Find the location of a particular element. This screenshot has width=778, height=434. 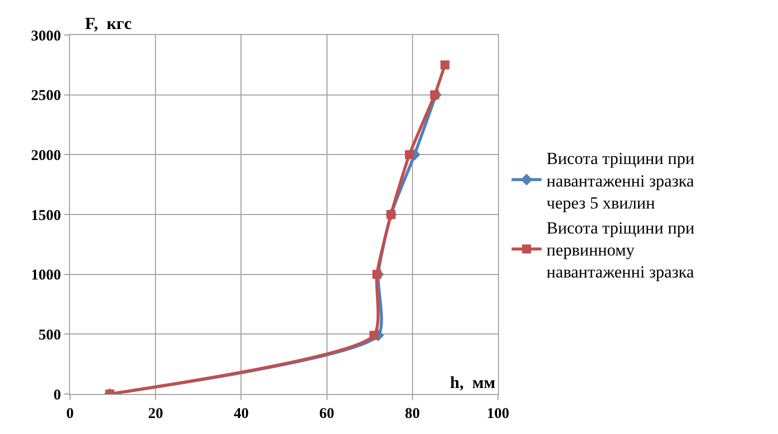

x-tick-label: 80 is located at coordinates (412, 414).